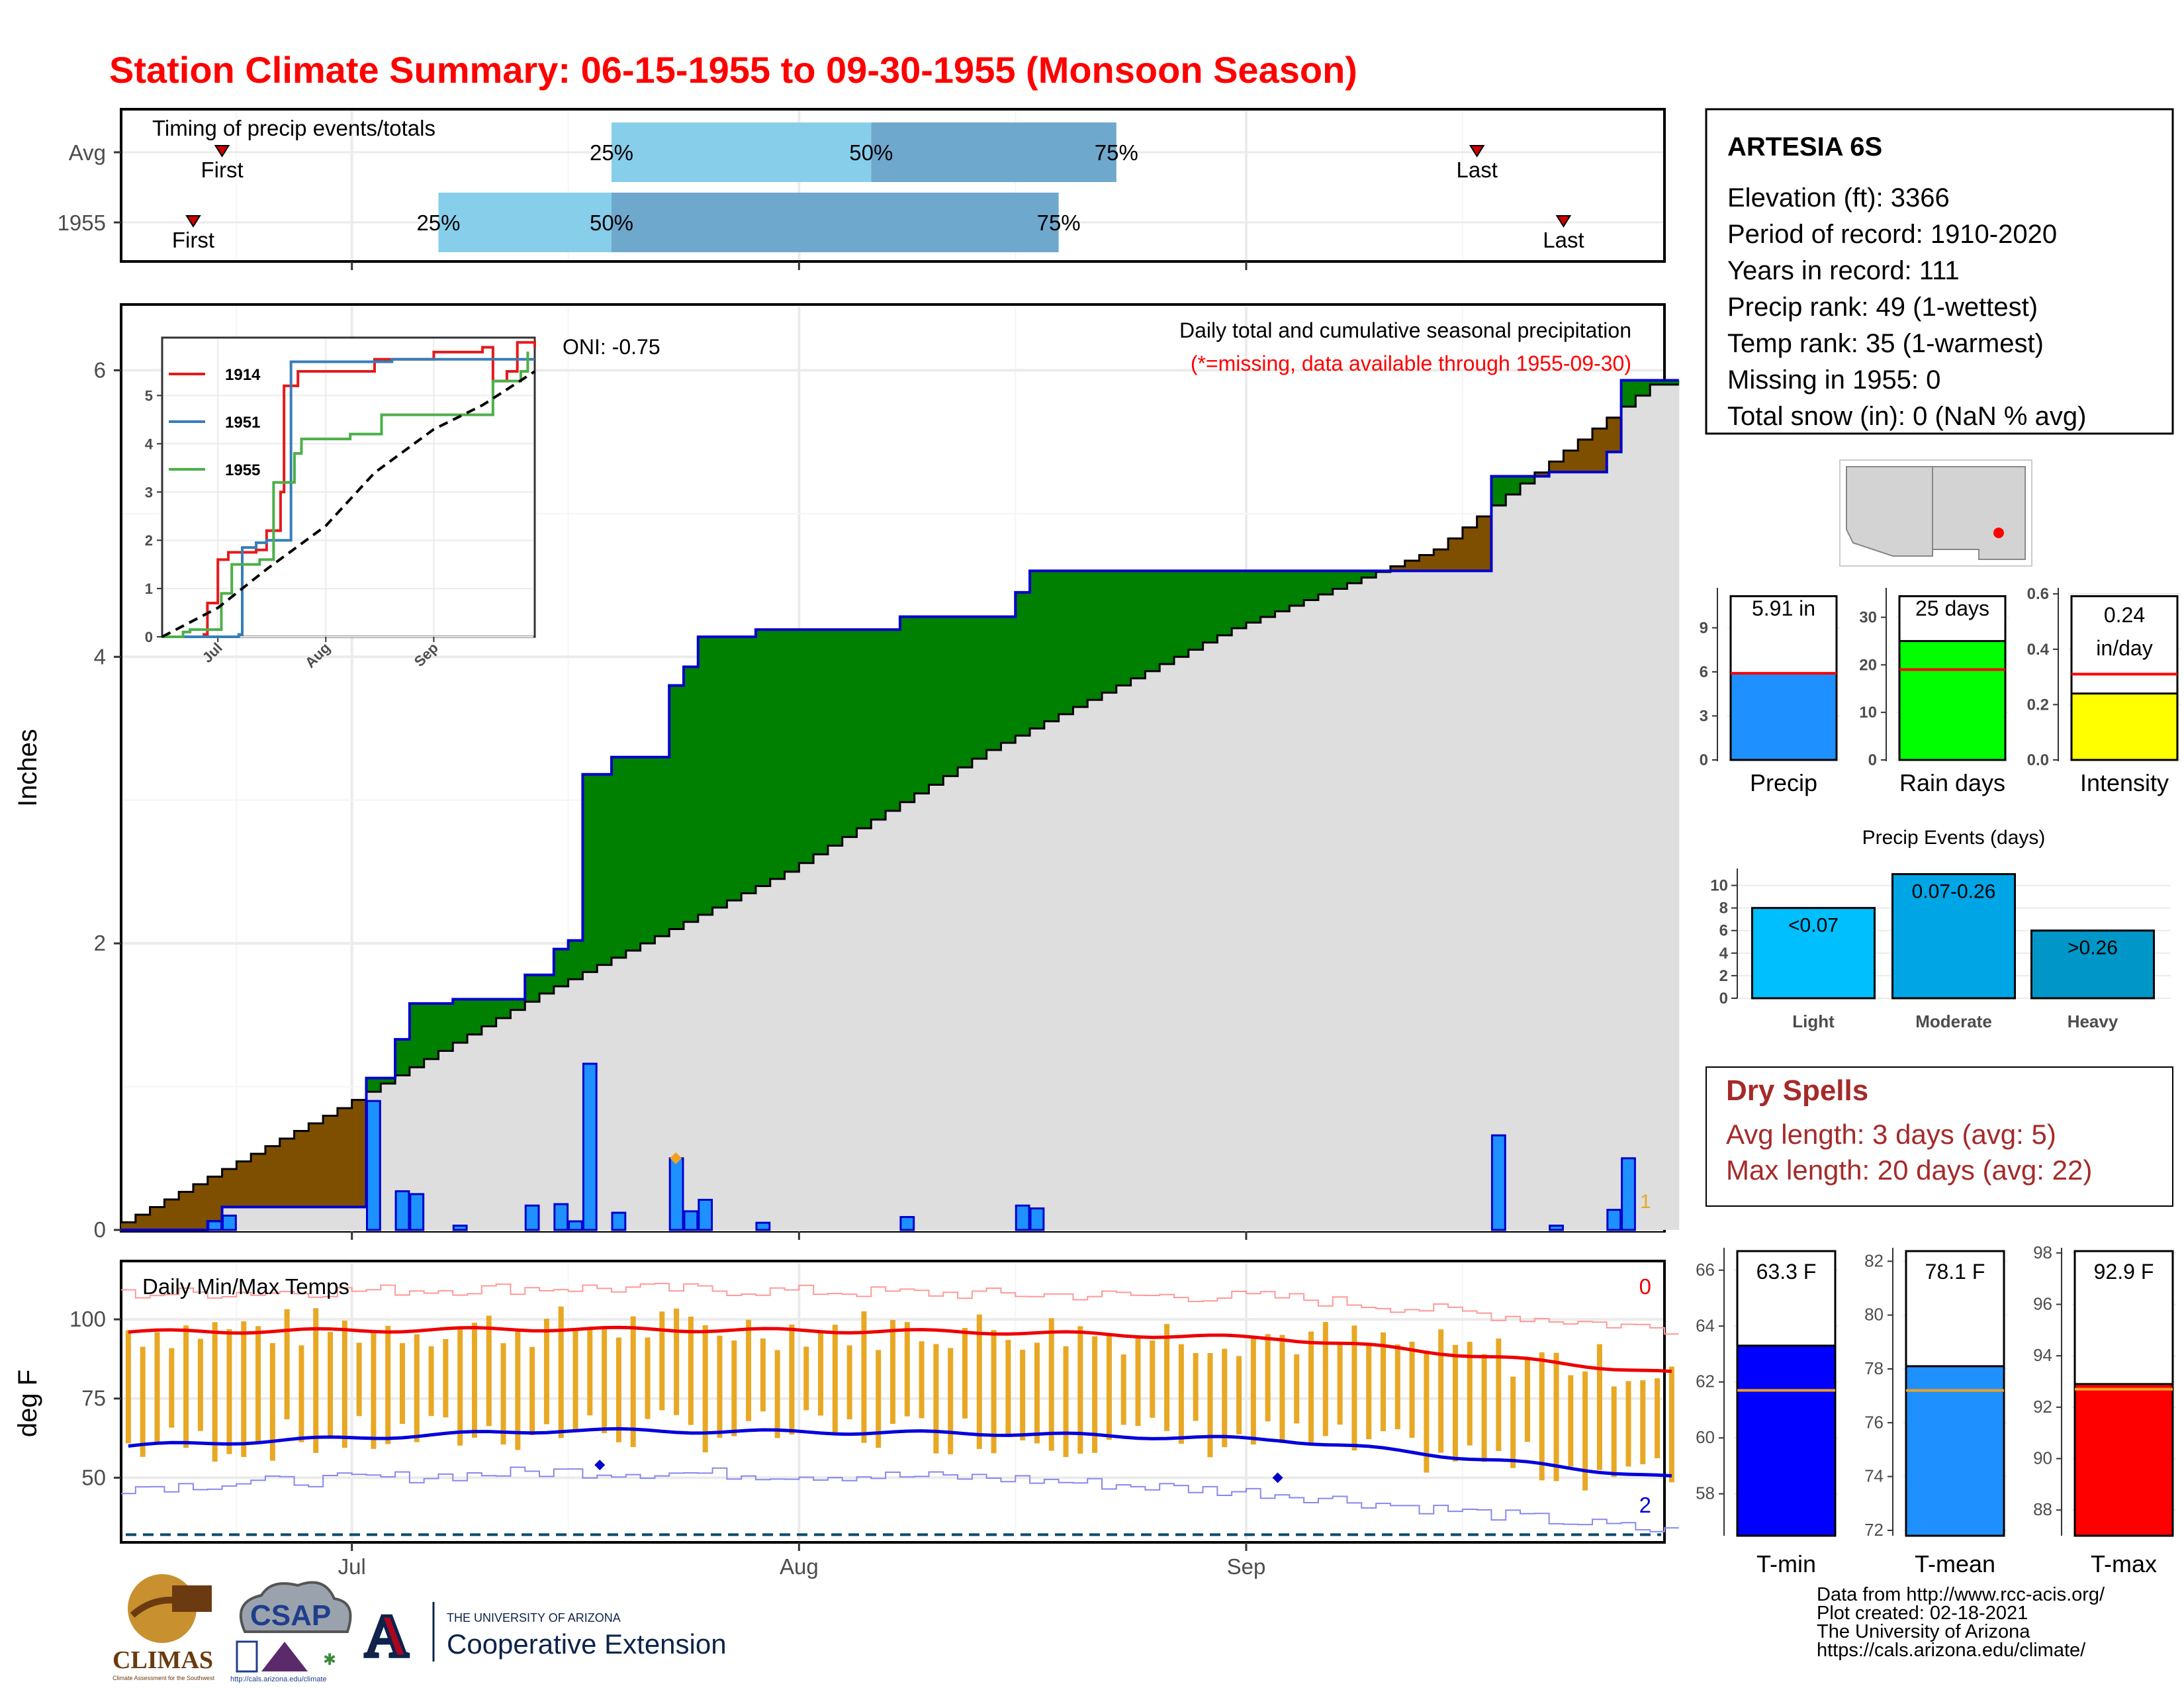 This screenshot has height=1688, width=2184. What do you see at coordinates (1955, 1272) in the screenshot?
I see `temp-summary-value: 78.1 F` at bounding box center [1955, 1272].